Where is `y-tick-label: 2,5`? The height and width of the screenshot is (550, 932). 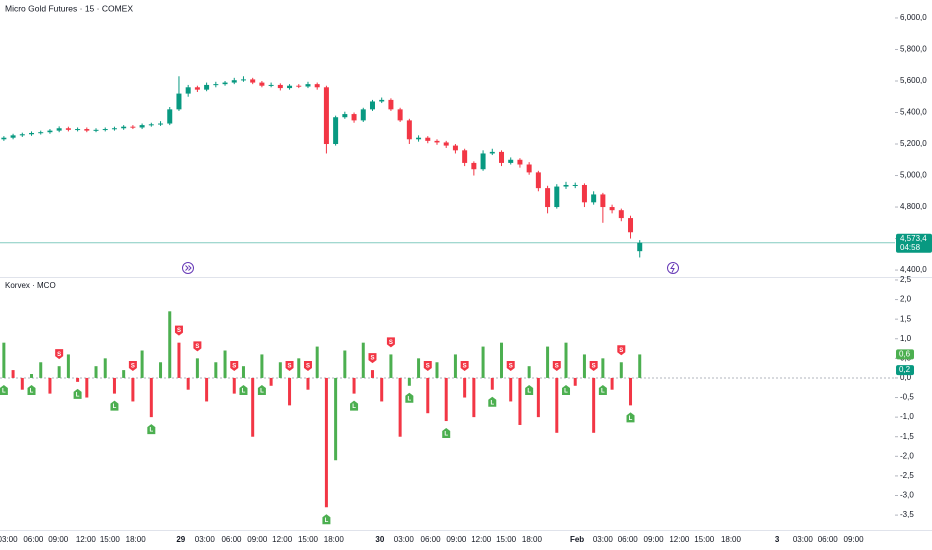 y-tick-label: 2,5 is located at coordinates (906, 279).